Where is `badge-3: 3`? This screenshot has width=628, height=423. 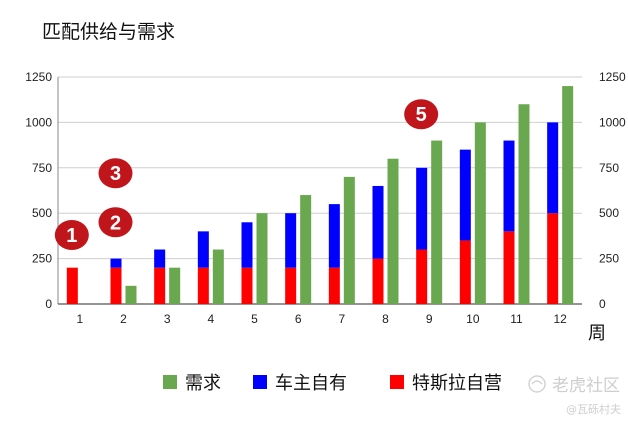 badge-3: 3 is located at coordinates (115, 173).